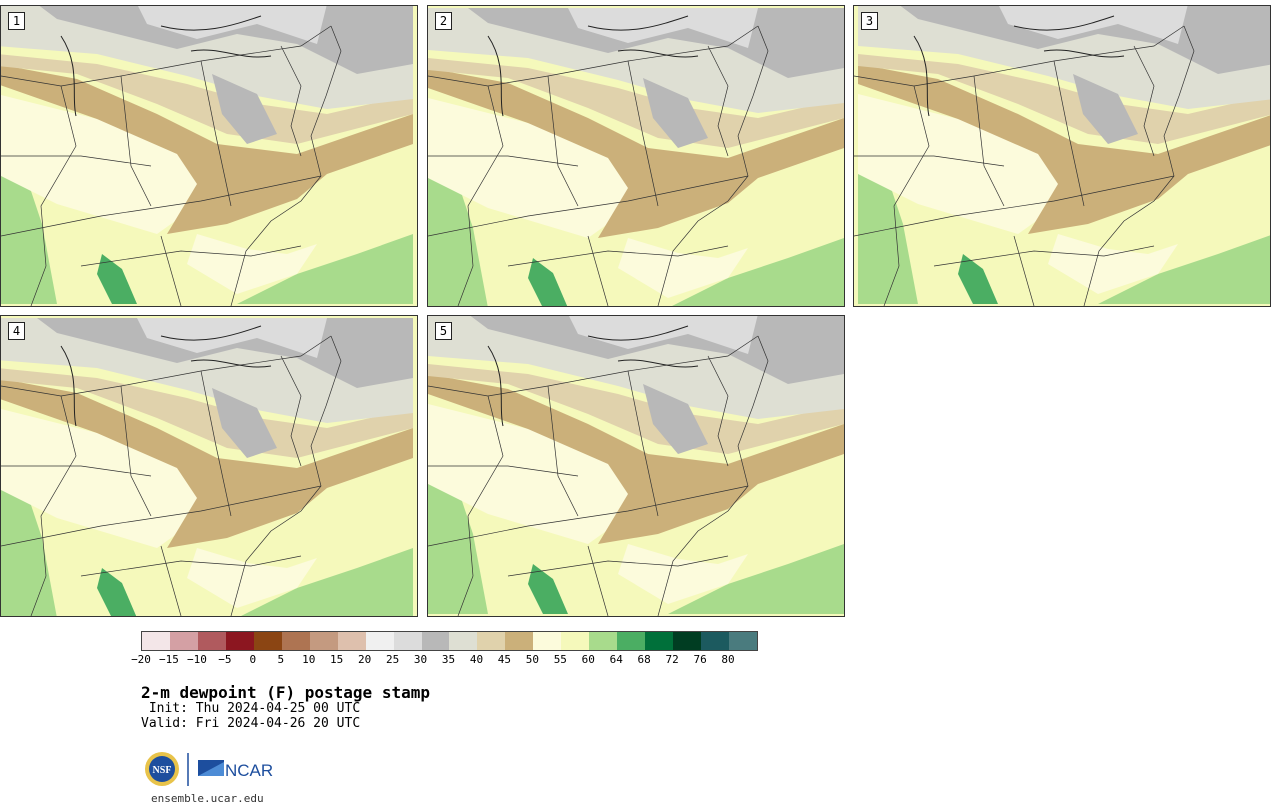 The width and height of the screenshot is (1280, 809). What do you see at coordinates (225, 659) in the screenshot?
I see `colorbar-tick-label: −5` at bounding box center [225, 659].